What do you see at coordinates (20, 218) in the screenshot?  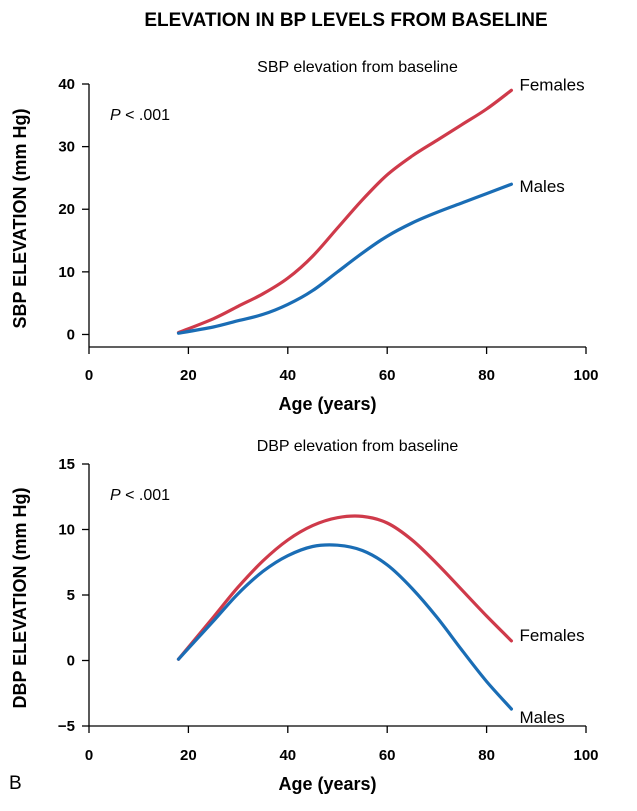 I see `y-axis-title: SBP ELEVATION (mm Hg)` at bounding box center [20, 218].